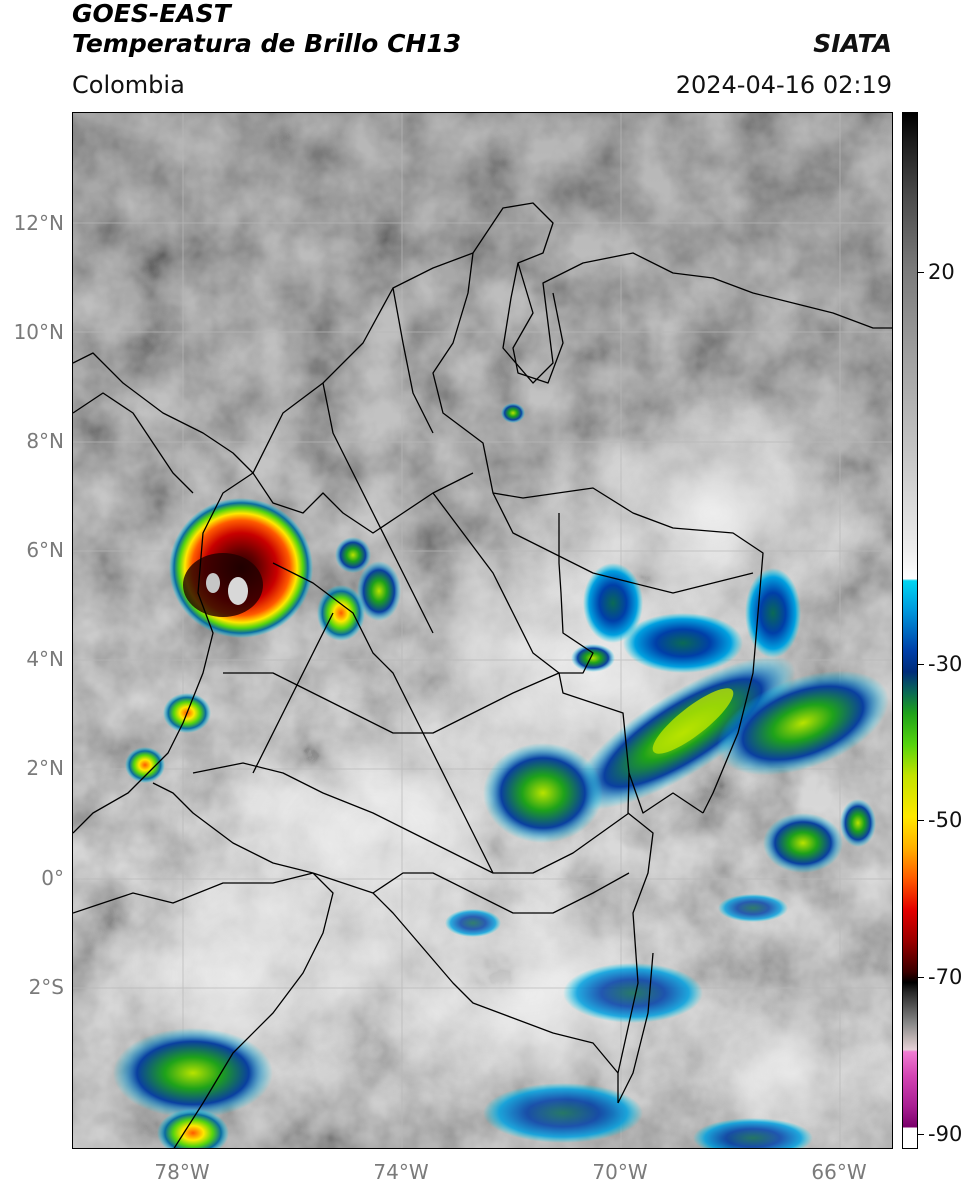 The height and width of the screenshot is (1190, 966). What do you see at coordinates (46, 987) in the screenshot?
I see `lat-label-2s: 2°S` at bounding box center [46, 987].